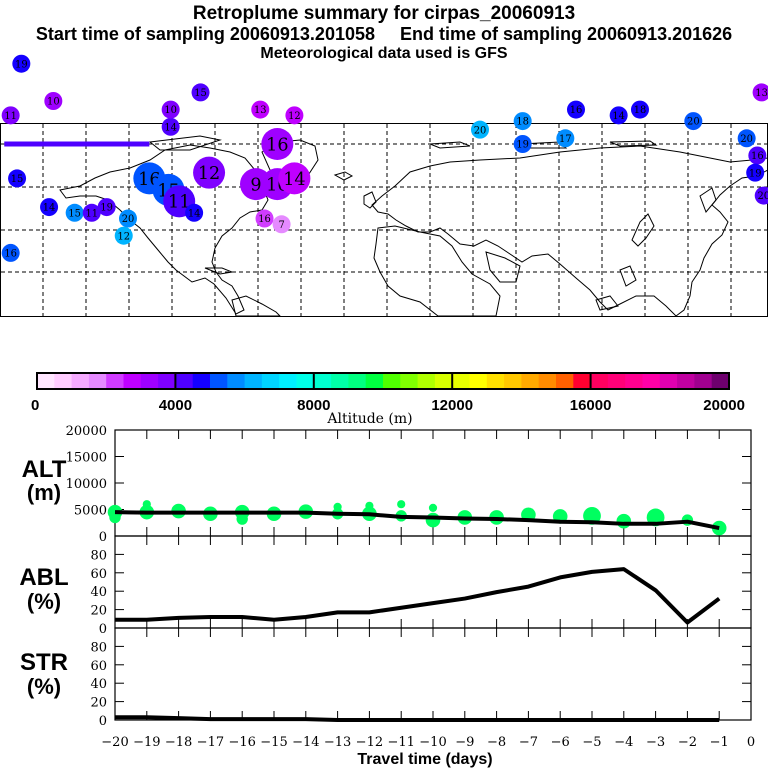 The width and height of the screenshot is (768, 768). What do you see at coordinates (591, 405) in the screenshot?
I see `colorbar-tick-label: 16000` at bounding box center [591, 405].